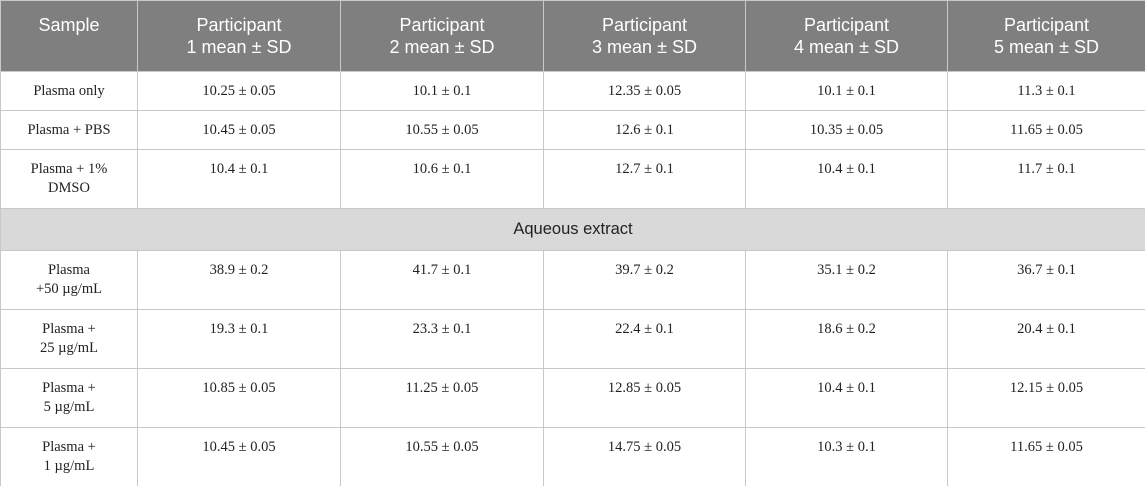  What do you see at coordinates (69, 407) in the screenshot?
I see `sample-text: 5 µg/mL` at bounding box center [69, 407].